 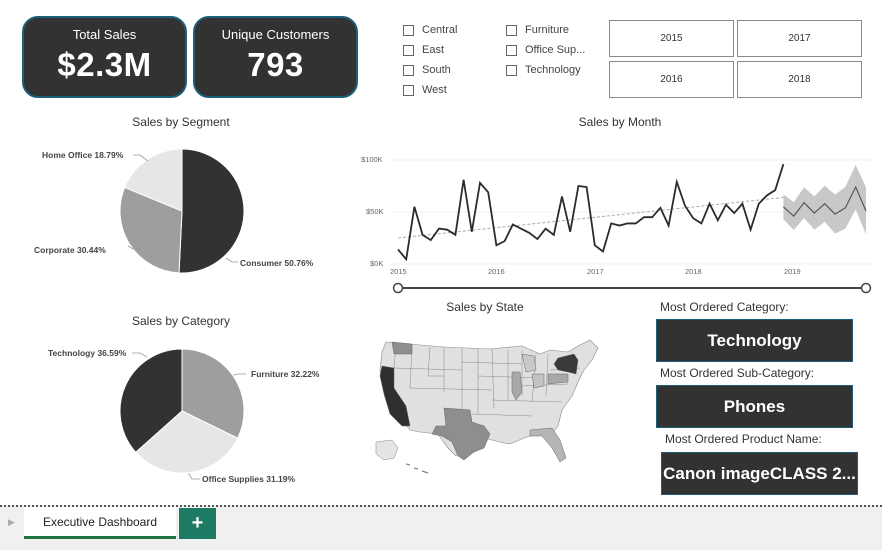 I want to click on state-texas, so click(x=461, y=434).